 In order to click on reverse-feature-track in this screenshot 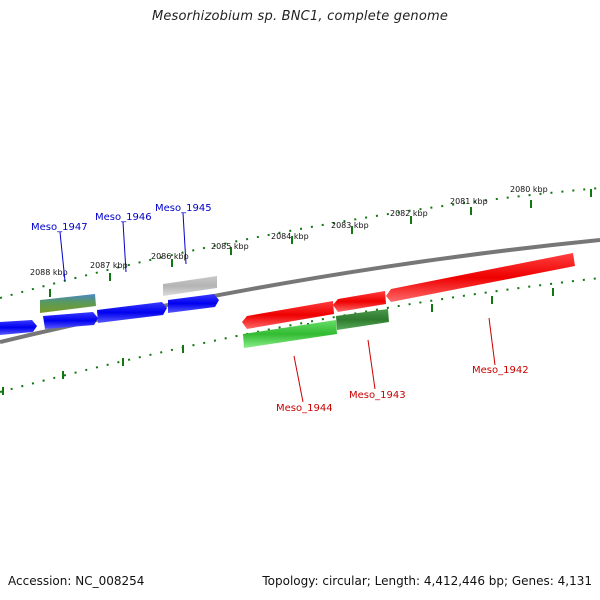, I will do `click(316, 328)`.